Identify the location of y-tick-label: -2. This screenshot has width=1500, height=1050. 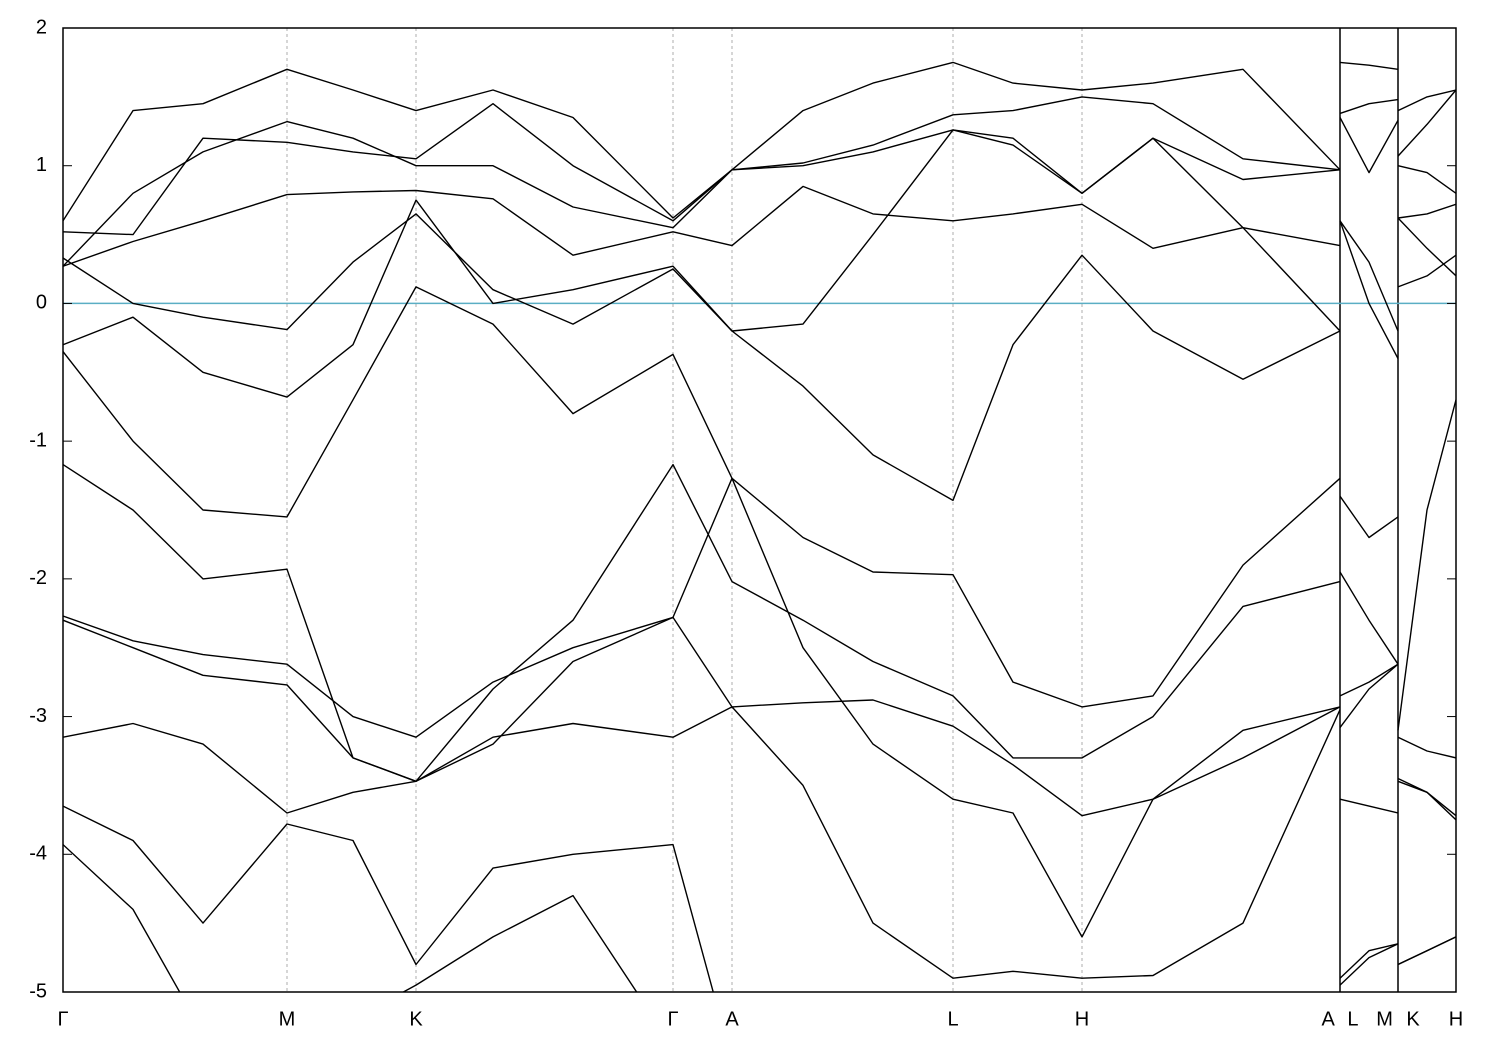
(38, 578).